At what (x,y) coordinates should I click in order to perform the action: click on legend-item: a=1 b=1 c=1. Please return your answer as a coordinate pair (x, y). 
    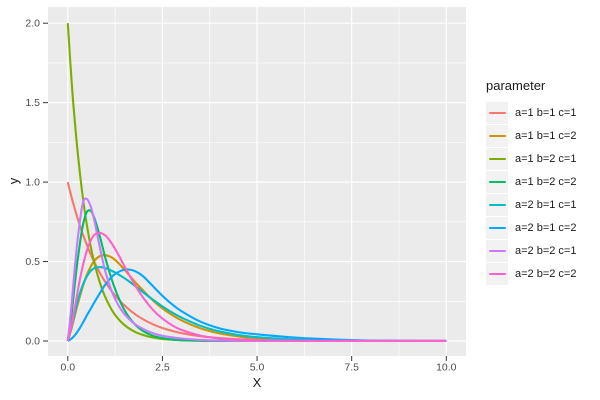
    Looking at the image, I should click on (531, 113).